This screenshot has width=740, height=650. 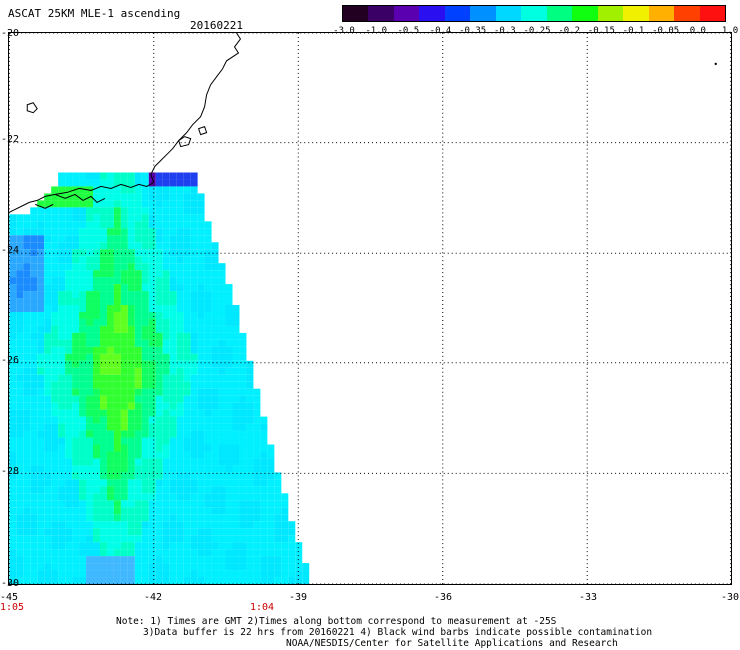 I want to click on coastline-bay, so click(x=70, y=201).